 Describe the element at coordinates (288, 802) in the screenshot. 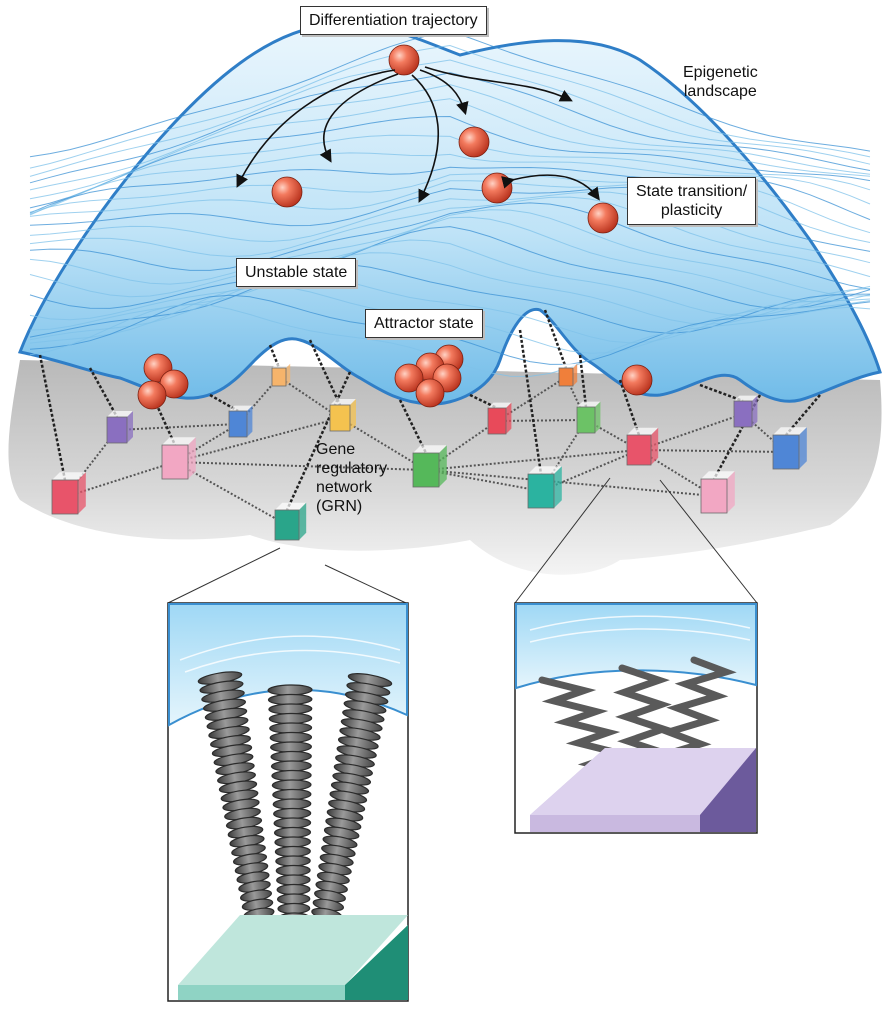

I see `inset-left-coiled-chromatin` at that location.